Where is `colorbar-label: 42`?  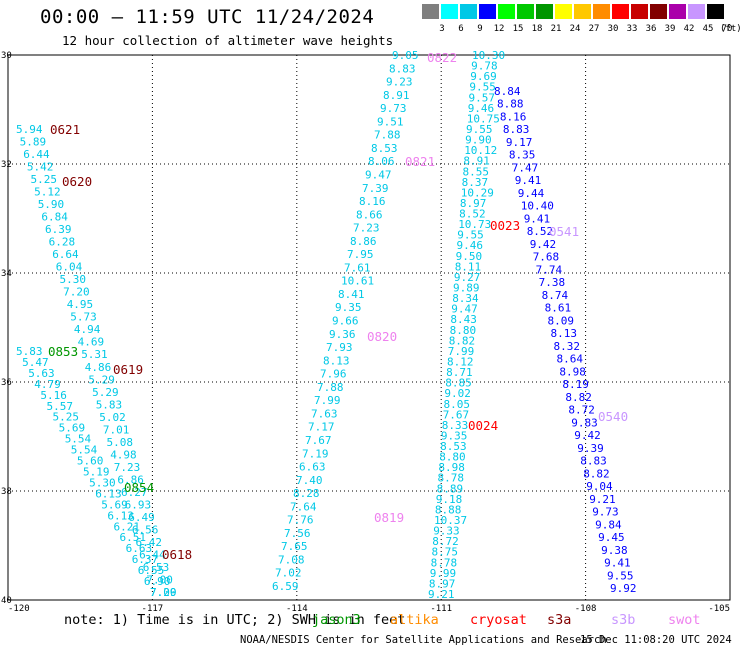
colorbar-label: 42 is located at coordinates (689, 29).